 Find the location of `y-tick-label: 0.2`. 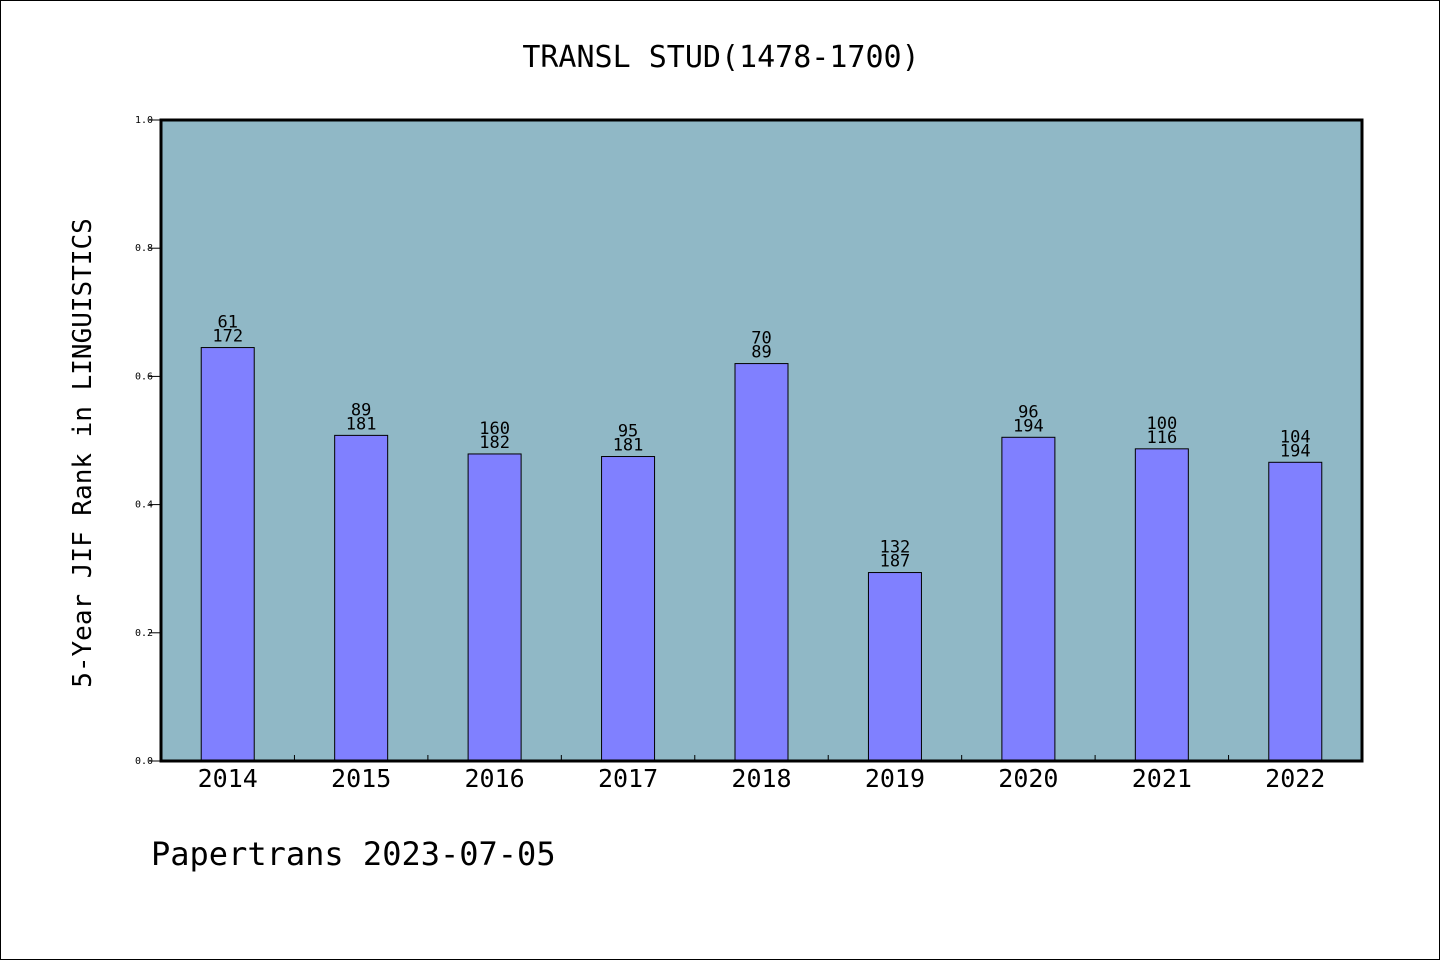

y-tick-label: 0.2 is located at coordinates (144, 633).